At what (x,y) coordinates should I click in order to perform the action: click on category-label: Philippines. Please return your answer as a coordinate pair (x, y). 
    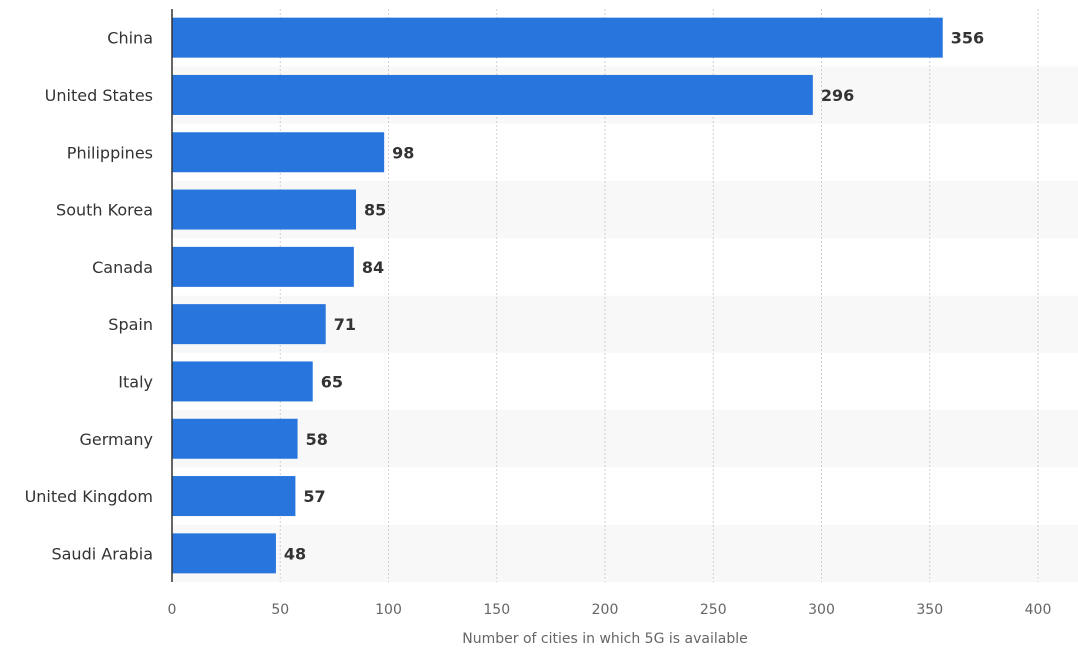
    Looking at the image, I should click on (110, 152).